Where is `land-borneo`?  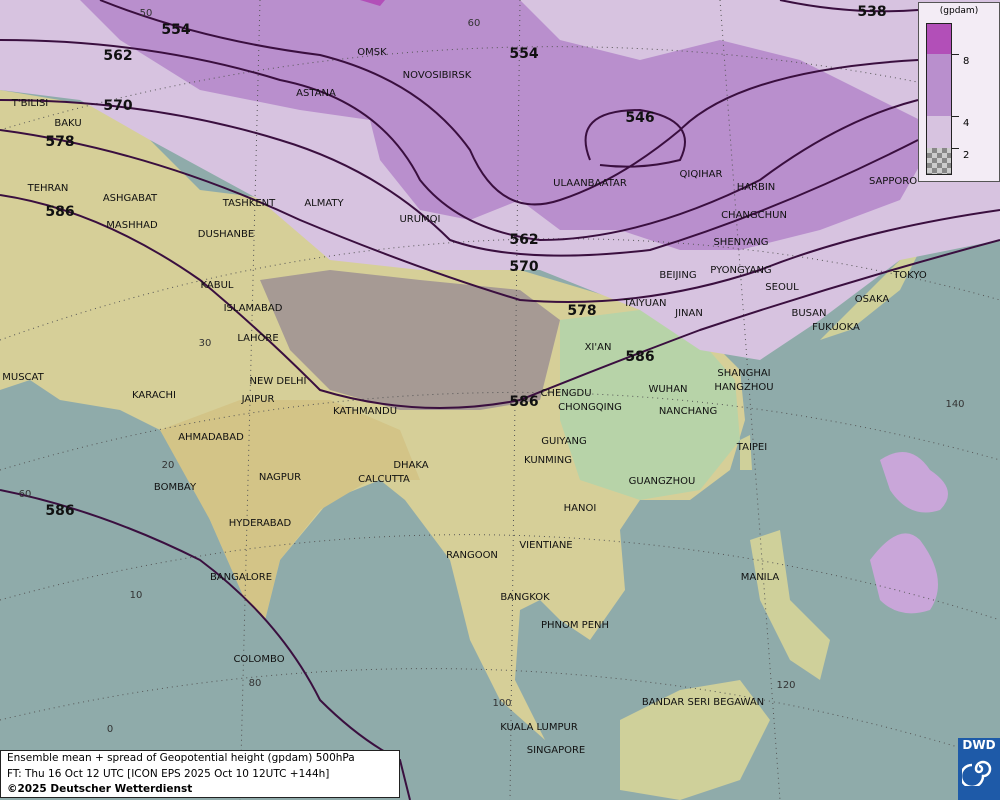
land-borneo is located at coordinates (695, 740).